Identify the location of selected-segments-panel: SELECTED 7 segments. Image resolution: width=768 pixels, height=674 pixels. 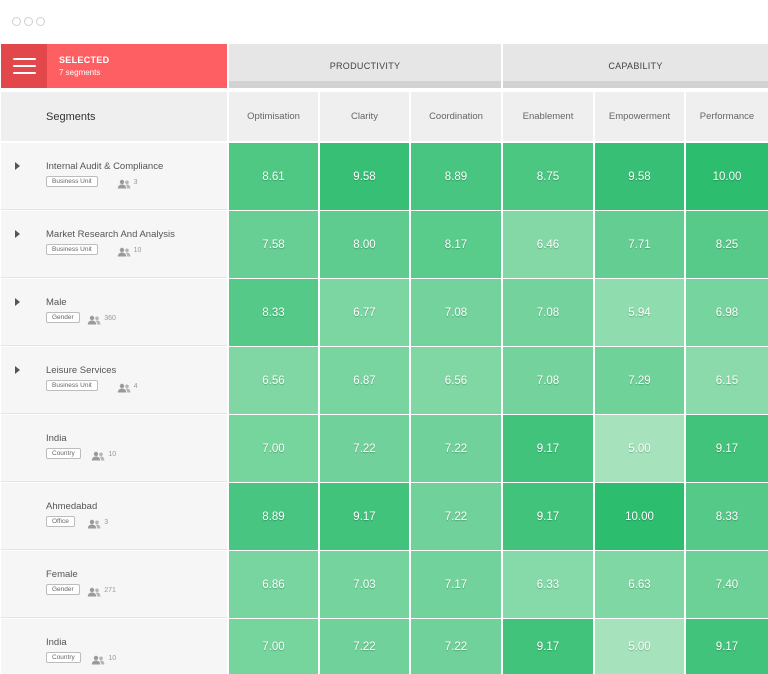
(114, 66).